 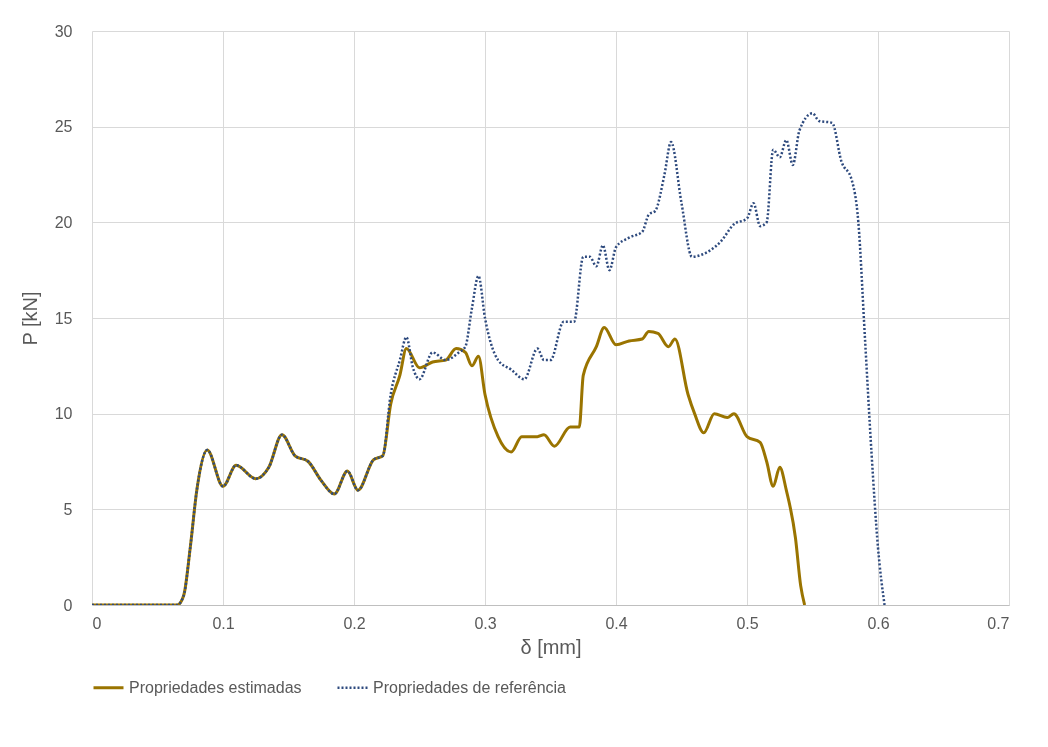 I want to click on x-tick-label: 0.7, so click(x=998, y=623).